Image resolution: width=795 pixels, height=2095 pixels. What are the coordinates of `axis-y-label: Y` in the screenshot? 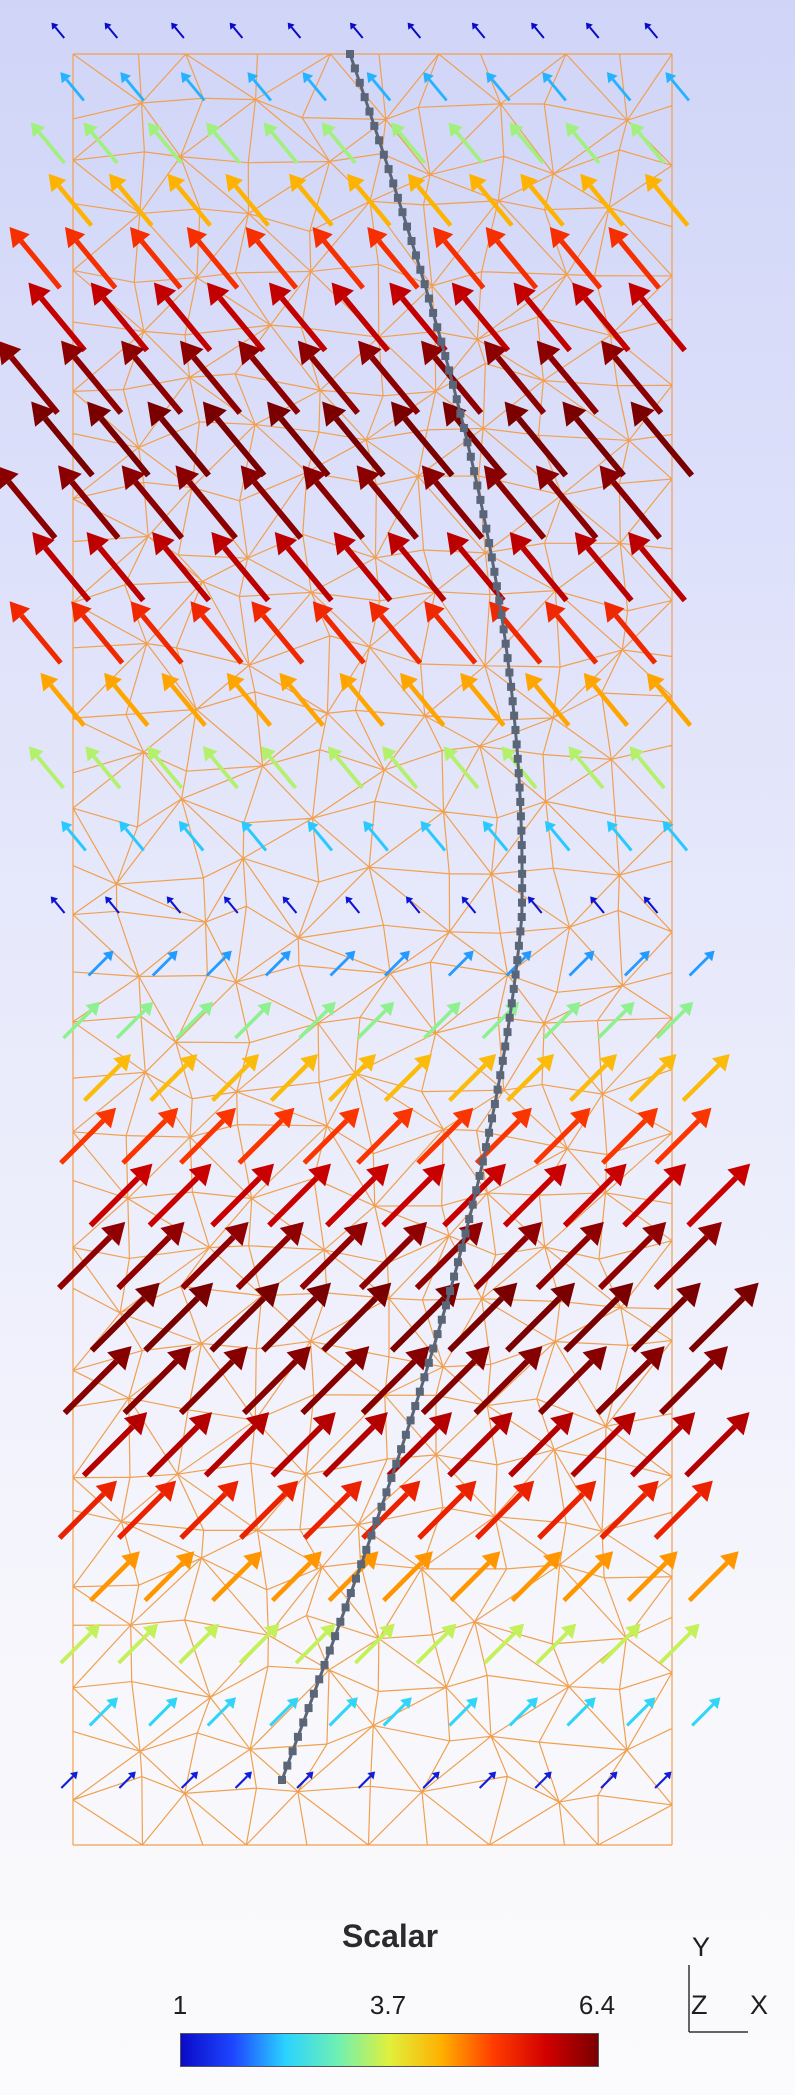 It's located at (701, 1947).